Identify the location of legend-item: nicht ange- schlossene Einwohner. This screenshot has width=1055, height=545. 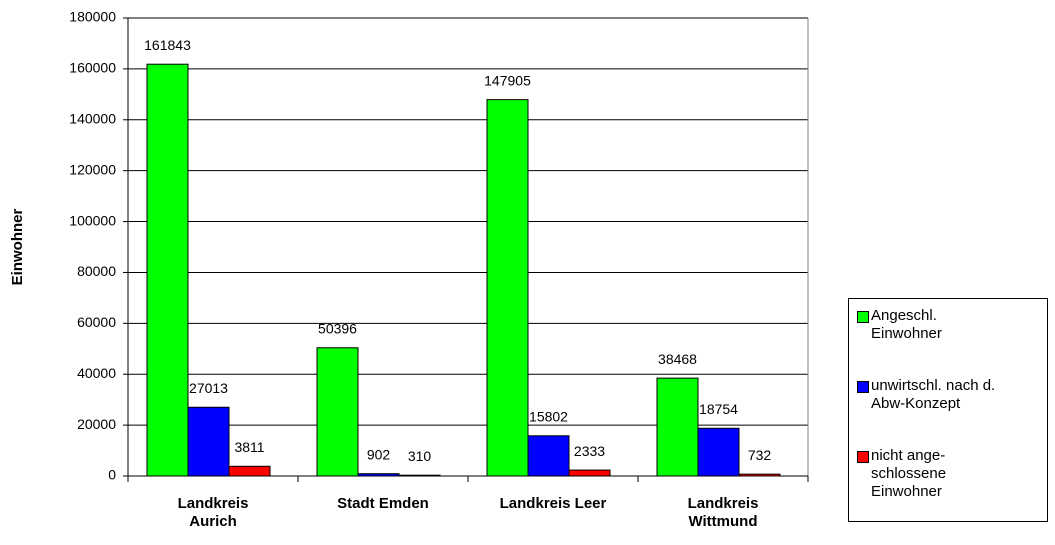
(901, 474).